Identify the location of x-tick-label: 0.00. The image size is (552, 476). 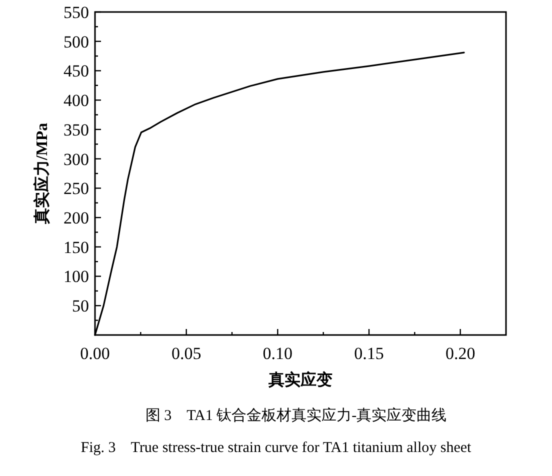
(95, 353).